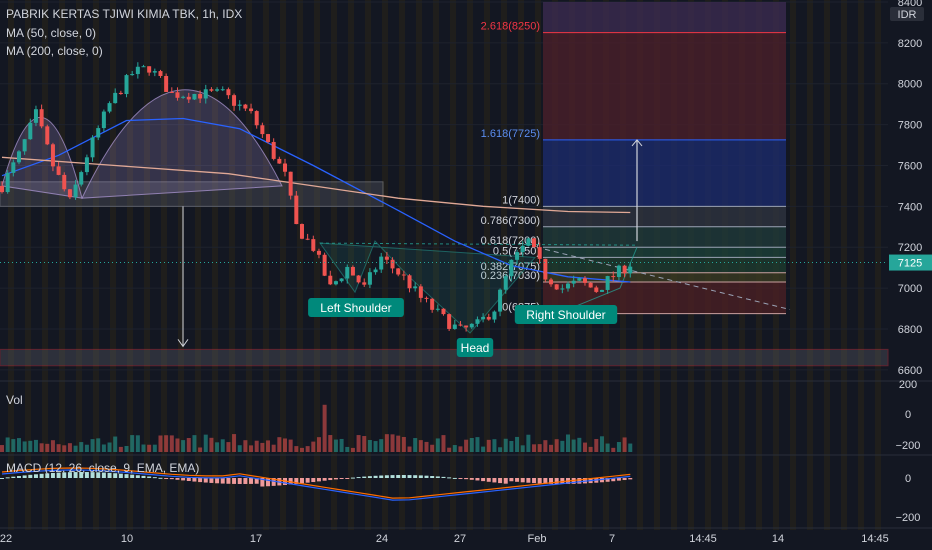 This screenshot has width=932, height=550. I want to click on left-arc, so click(42, 157).